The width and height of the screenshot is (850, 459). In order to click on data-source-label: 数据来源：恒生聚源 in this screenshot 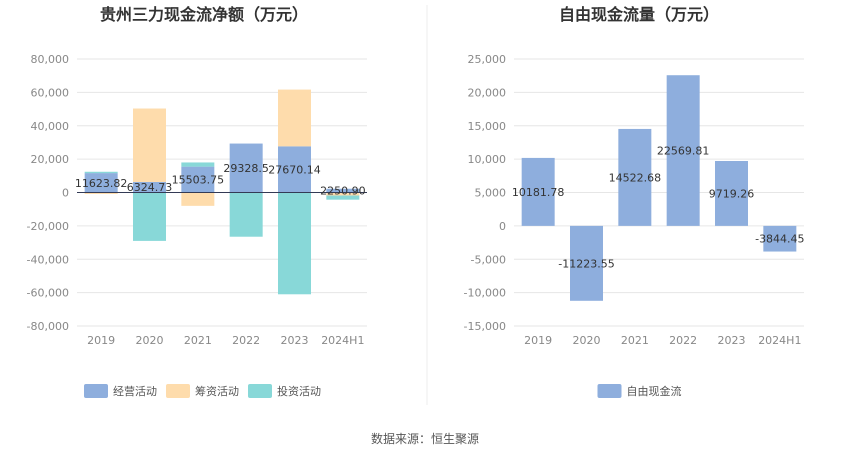, I will do `click(425, 438)`.